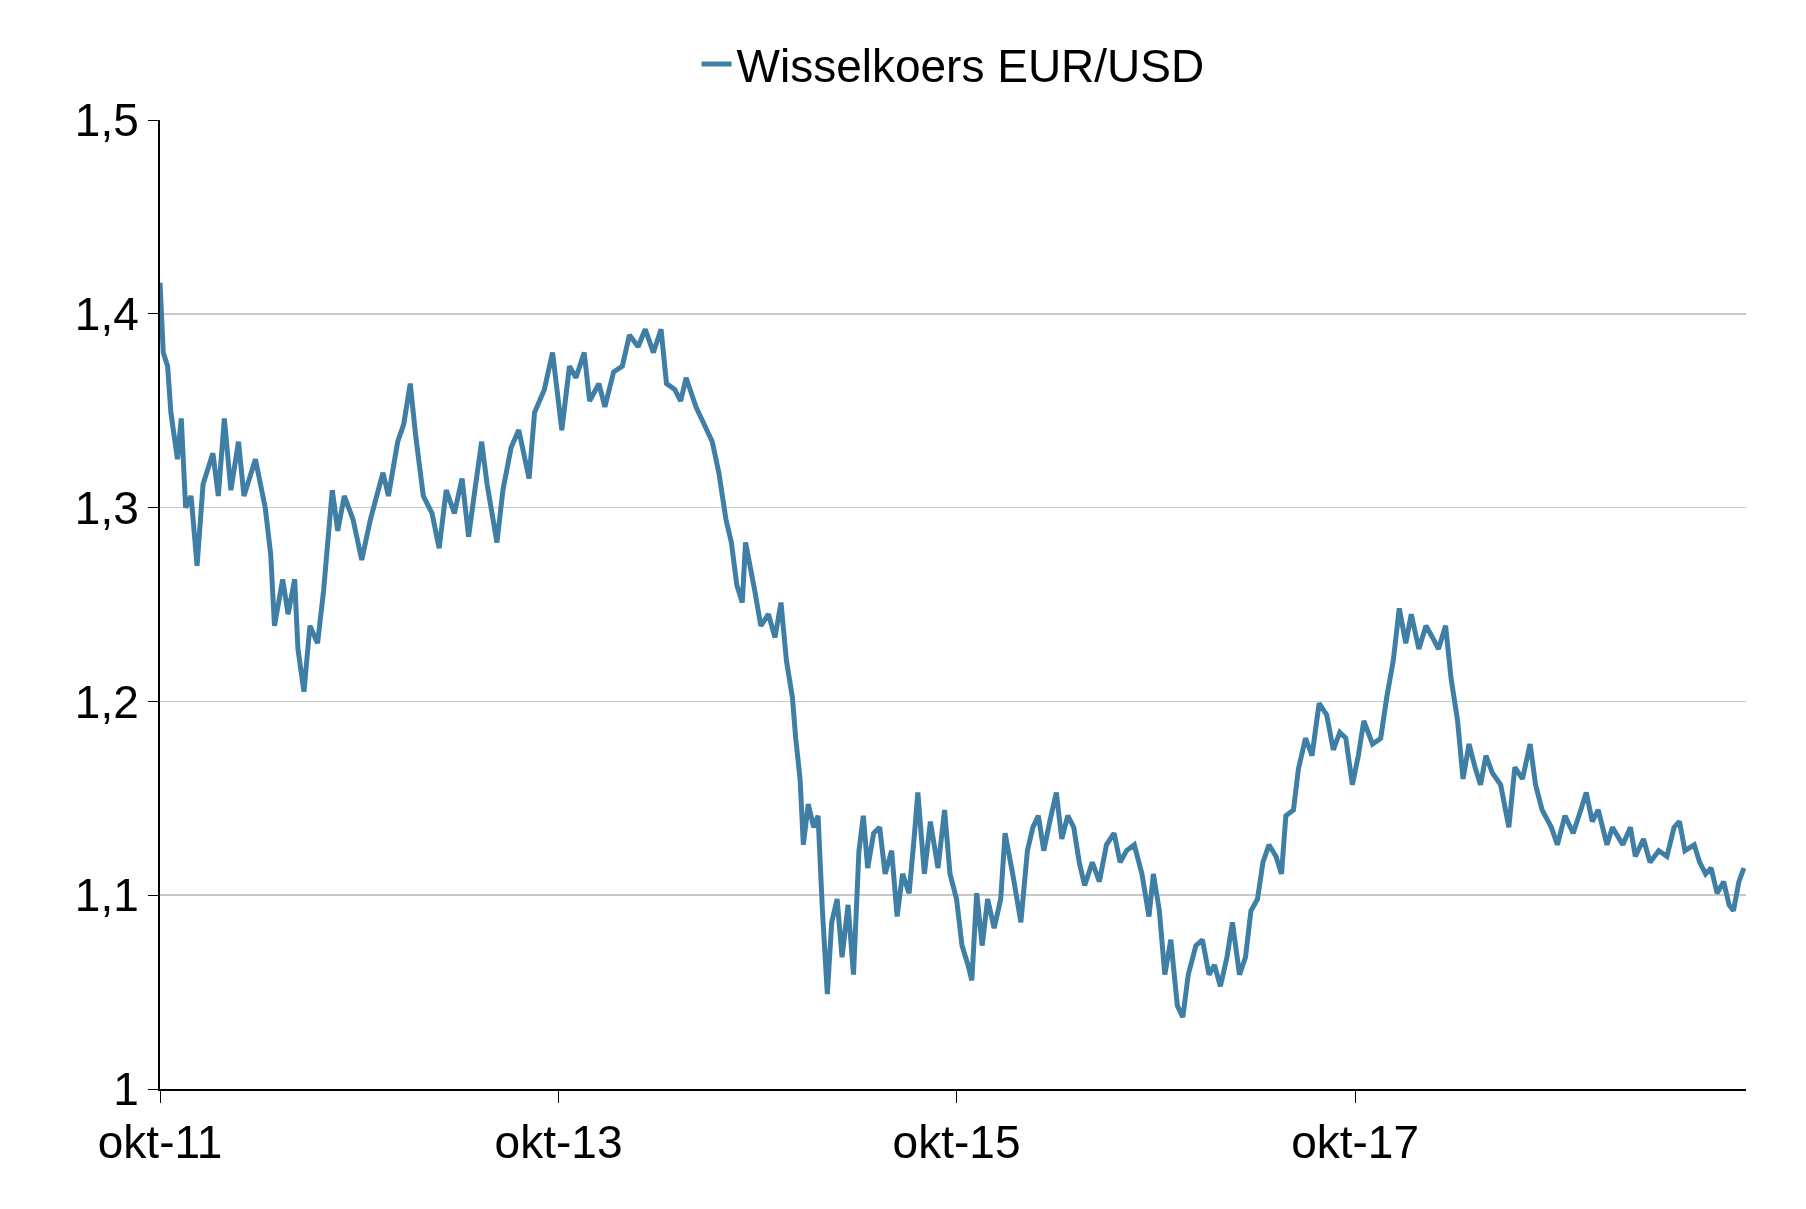 The width and height of the screenshot is (1806, 1209). What do you see at coordinates (970, 65) in the screenshot?
I see `legend-label: Wisselkoers EUR/USD` at bounding box center [970, 65].